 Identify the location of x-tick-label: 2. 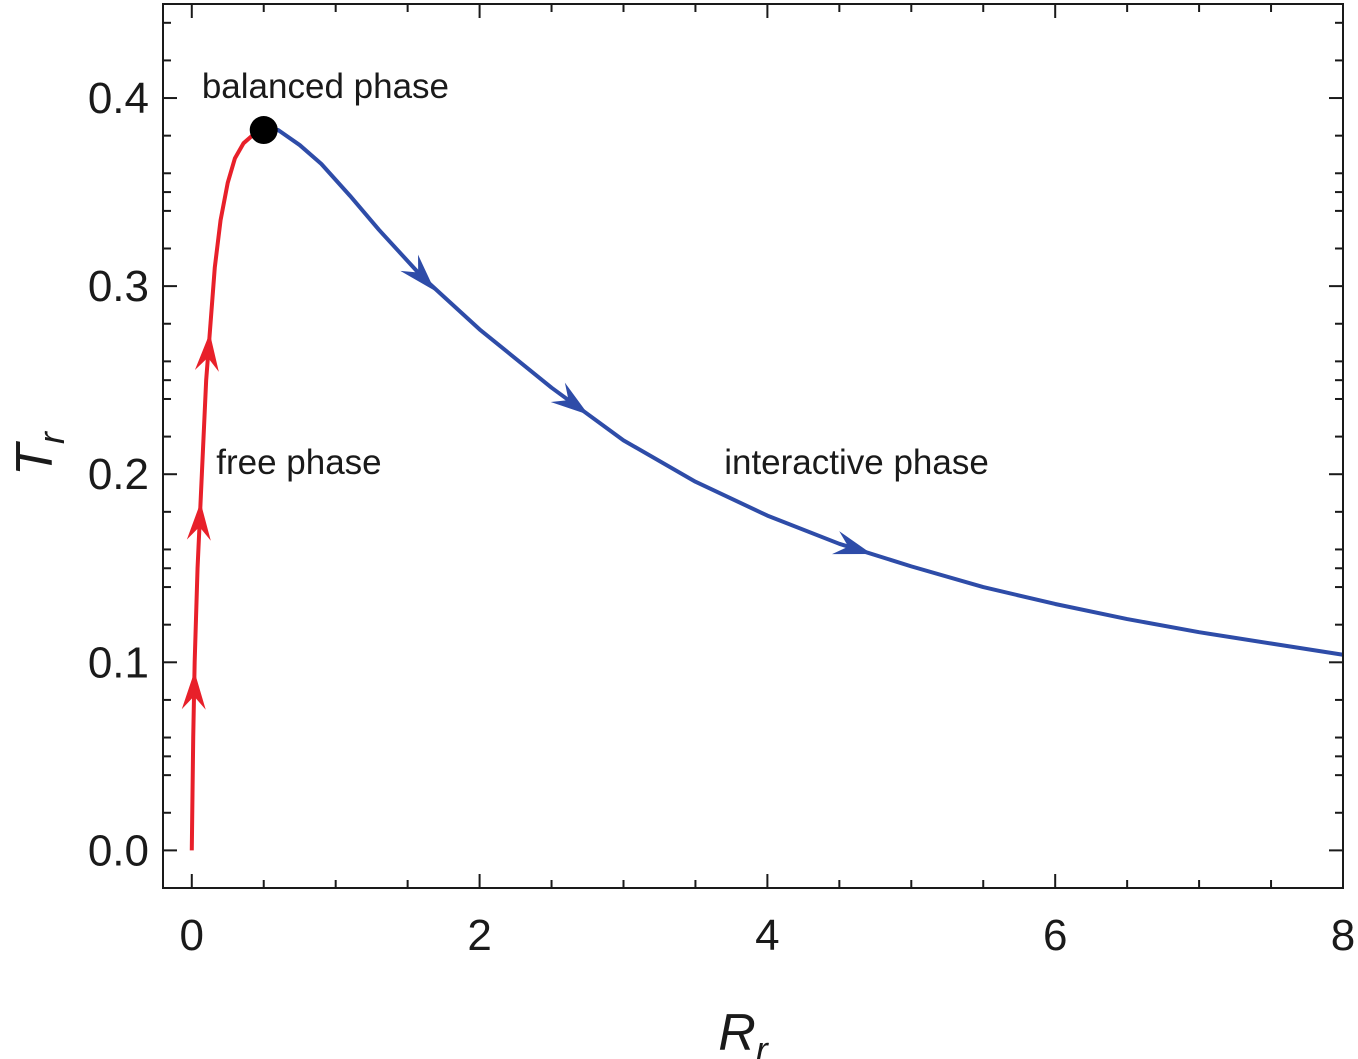
(479, 935).